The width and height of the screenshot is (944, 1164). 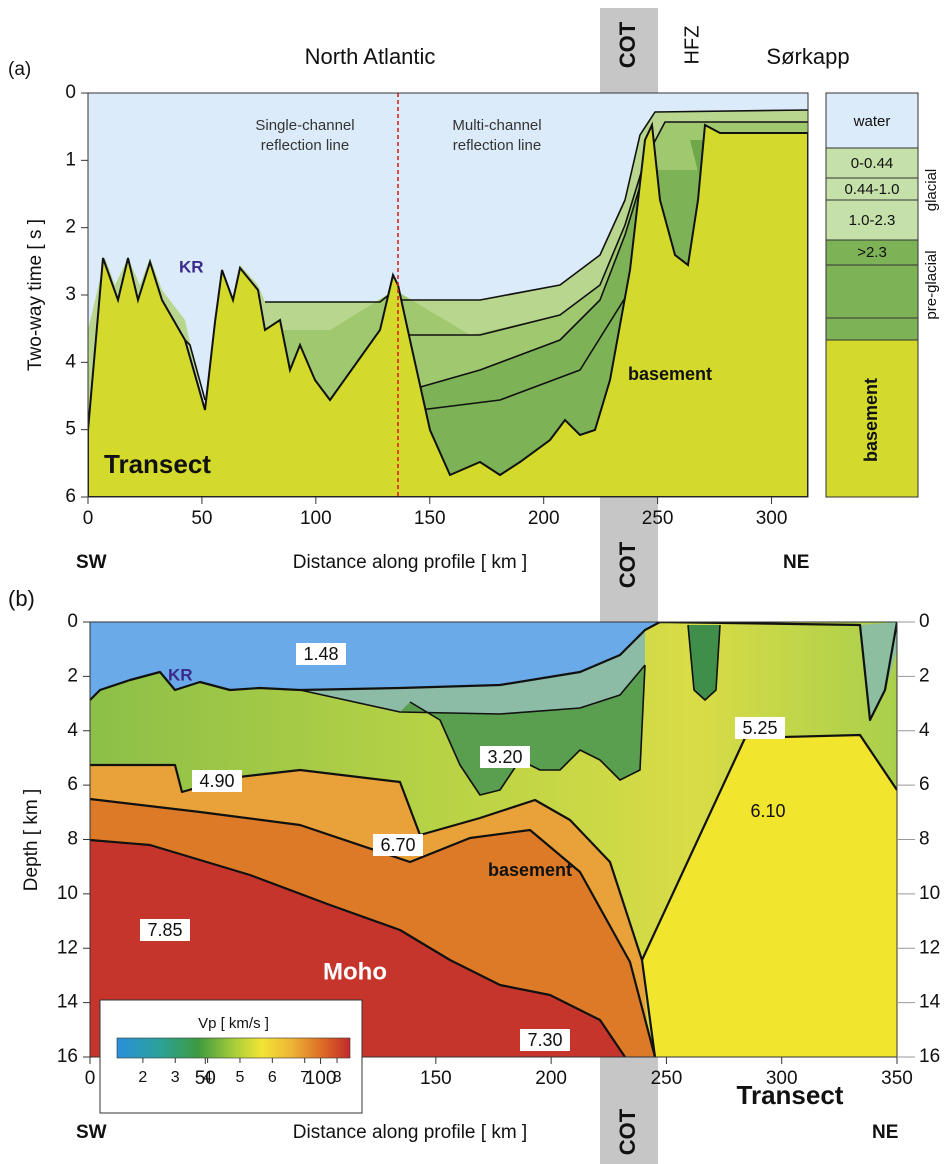 What do you see at coordinates (21, 598) in the screenshot?
I see `panel-label: (b)` at bounding box center [21, 598].